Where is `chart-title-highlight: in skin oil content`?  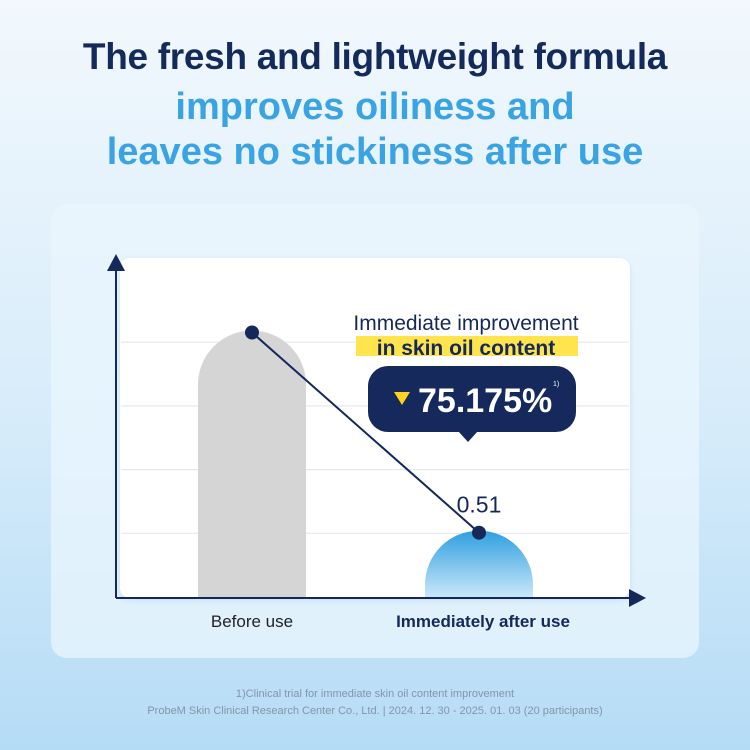 chart-title-highlight: in skin oil content is located at coordinates (466, 348).